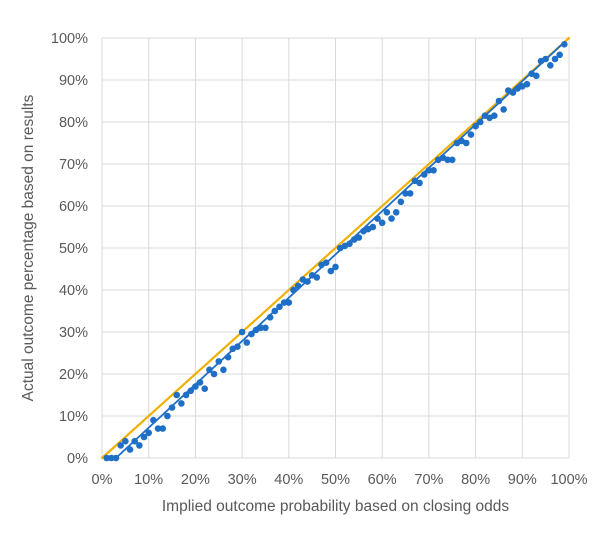 The height and width of the screenshot is (540, 600). What do you see at coordinates (102, 480) in the screenshot?
I see `x-tick-label: 0%` at bounding box center [102, 480].